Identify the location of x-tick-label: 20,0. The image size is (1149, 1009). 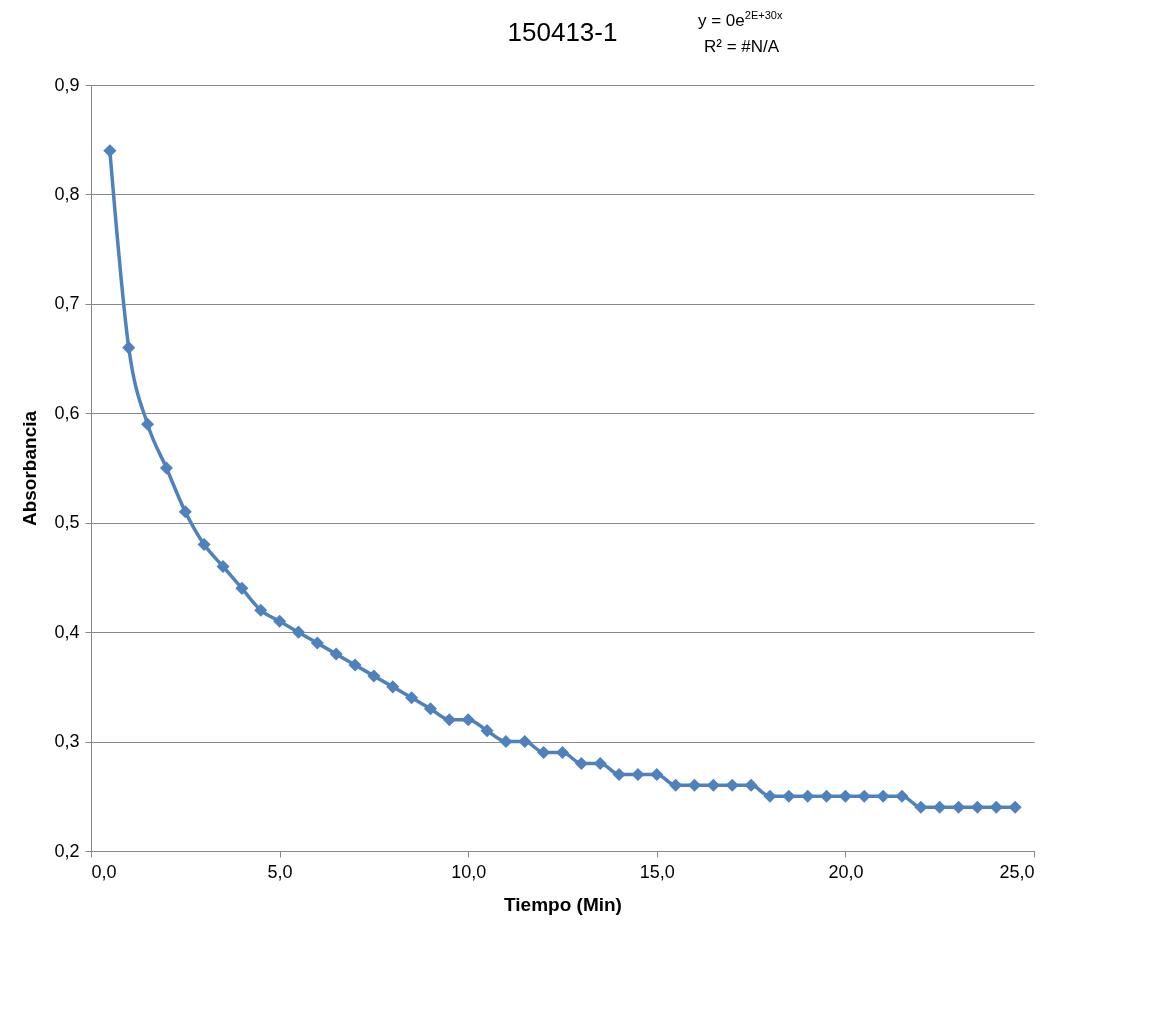
(846, 871).